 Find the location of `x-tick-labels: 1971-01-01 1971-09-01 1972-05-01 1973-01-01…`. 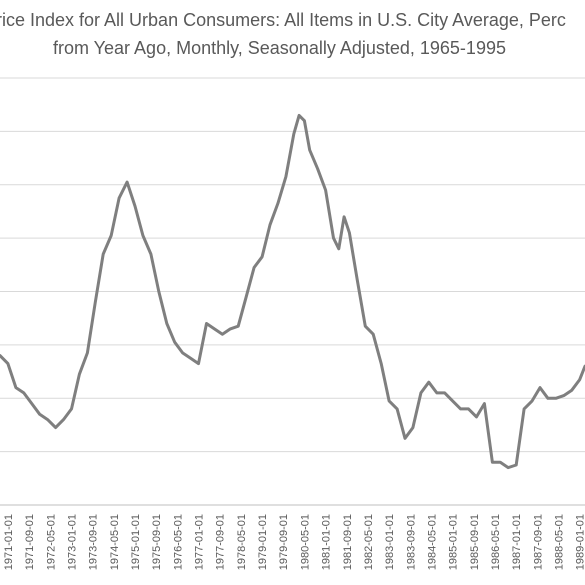

x-tick-labels: 1971-01-01 1971-09-01 1972-05-01 1973-01-01… is located at coordinates (294, 542).